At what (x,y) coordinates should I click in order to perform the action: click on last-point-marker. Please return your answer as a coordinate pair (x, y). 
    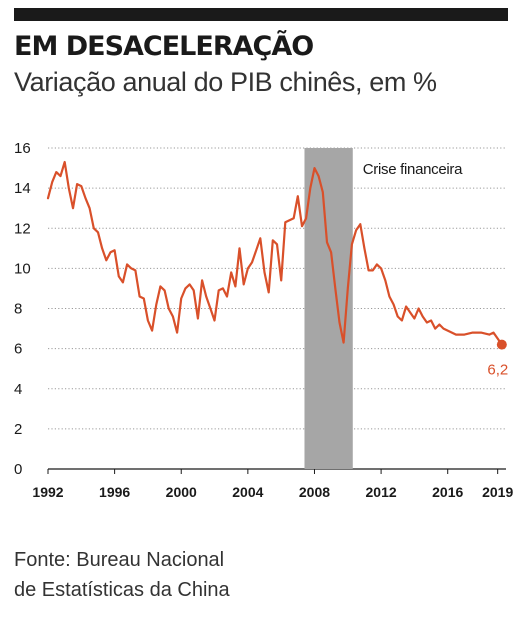
    Looking at the image, I should click on (501, 344).